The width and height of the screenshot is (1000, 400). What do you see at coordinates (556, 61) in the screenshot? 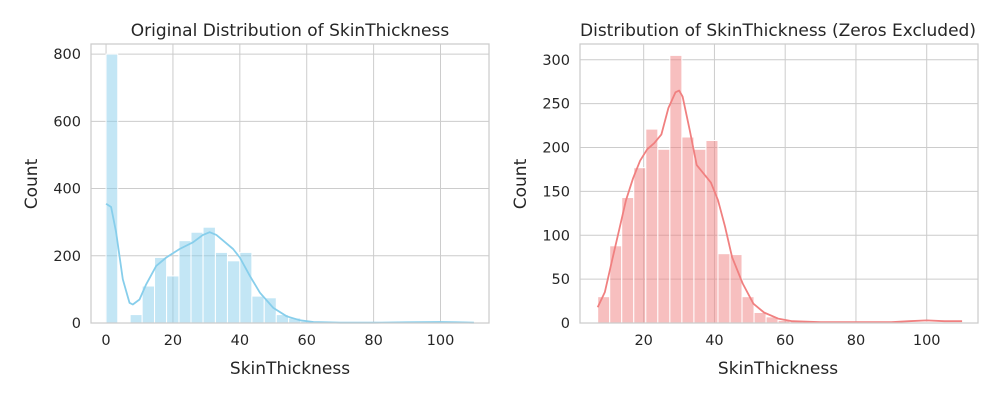
I see `y-tick-label: 300` at bounding box center [556, 61].